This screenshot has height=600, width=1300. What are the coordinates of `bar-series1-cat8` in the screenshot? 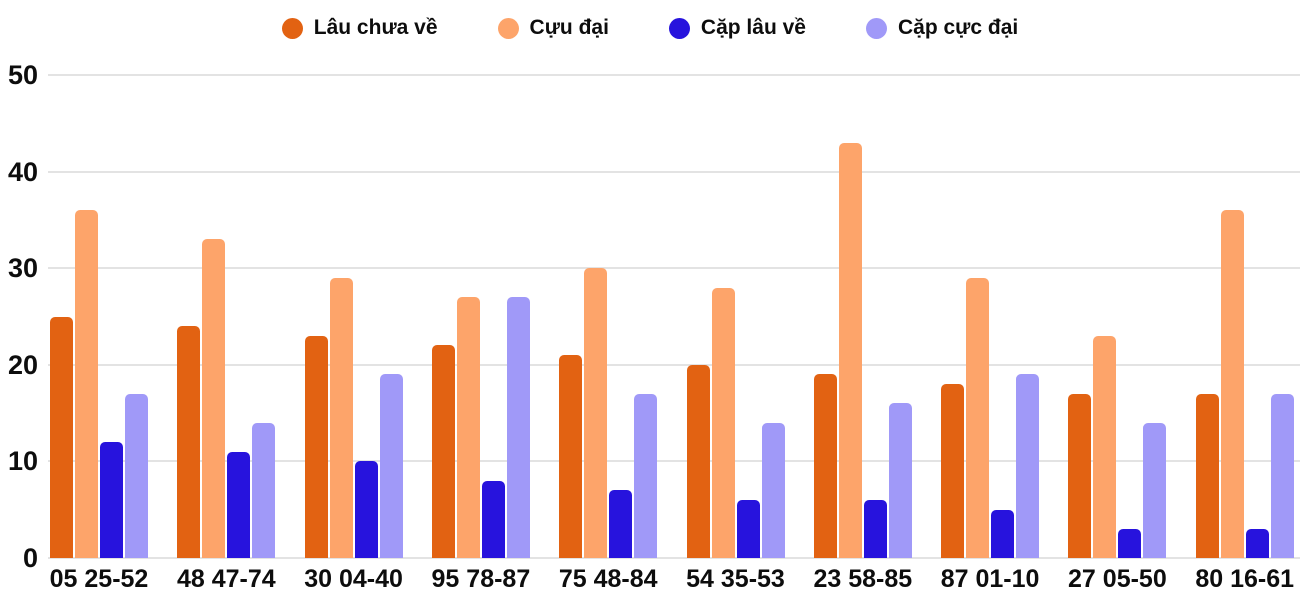 It's located at (1105, 446).